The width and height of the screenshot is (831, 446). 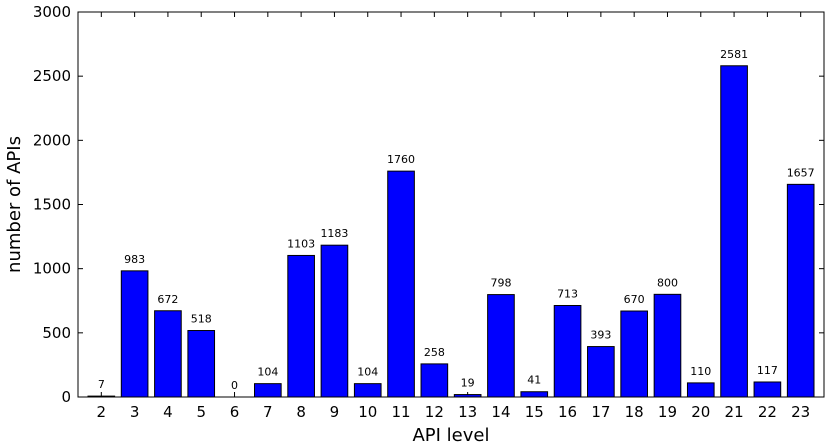 I want to click on x-tick-label: 11, so click(x=400, y=412).